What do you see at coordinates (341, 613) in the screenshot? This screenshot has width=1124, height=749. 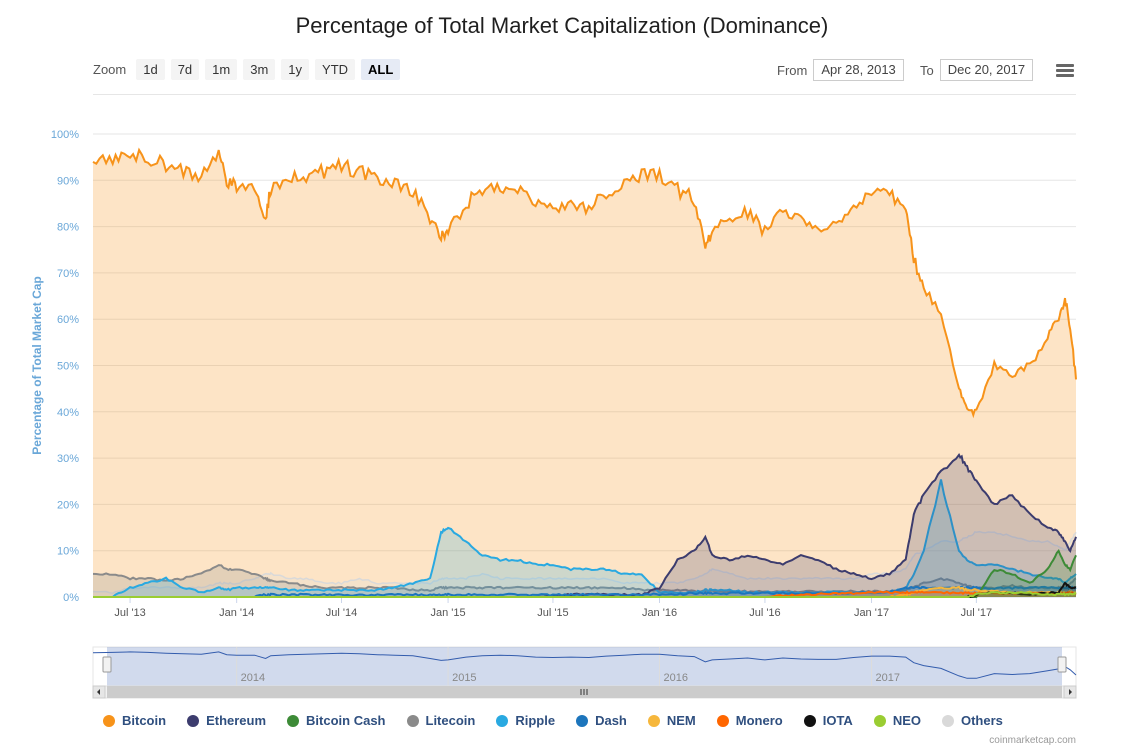 I see `x-tick-label: Jul '14` at bounding box center [341, 613].